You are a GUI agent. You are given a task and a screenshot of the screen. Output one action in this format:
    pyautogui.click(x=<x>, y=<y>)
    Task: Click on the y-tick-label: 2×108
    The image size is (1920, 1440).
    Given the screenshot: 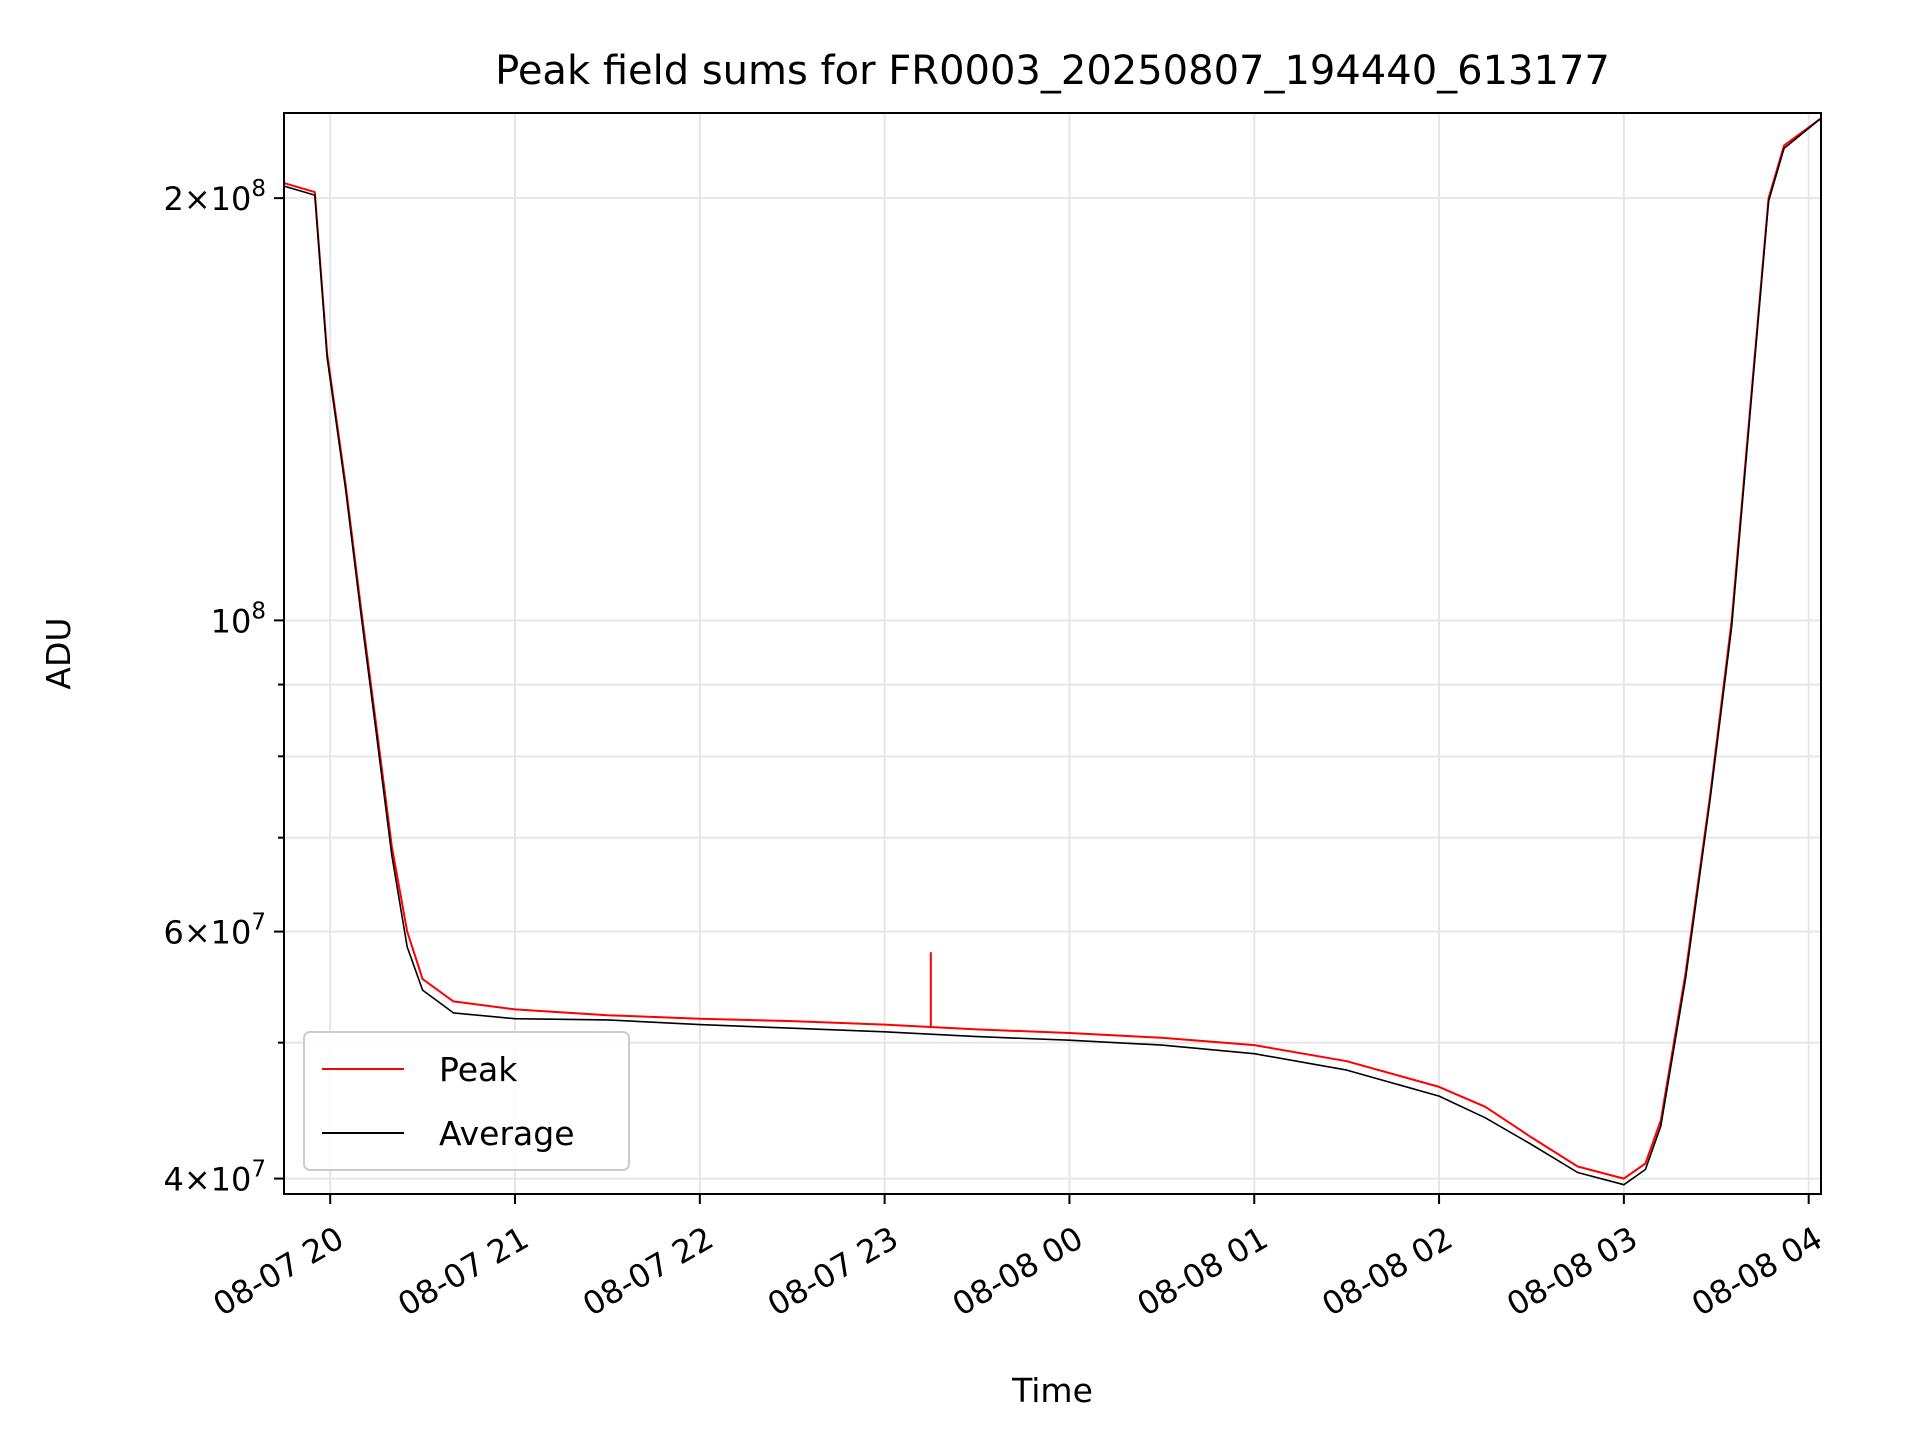 What is the action you would take?
    pyautogui.click(x=214, y=197)
    